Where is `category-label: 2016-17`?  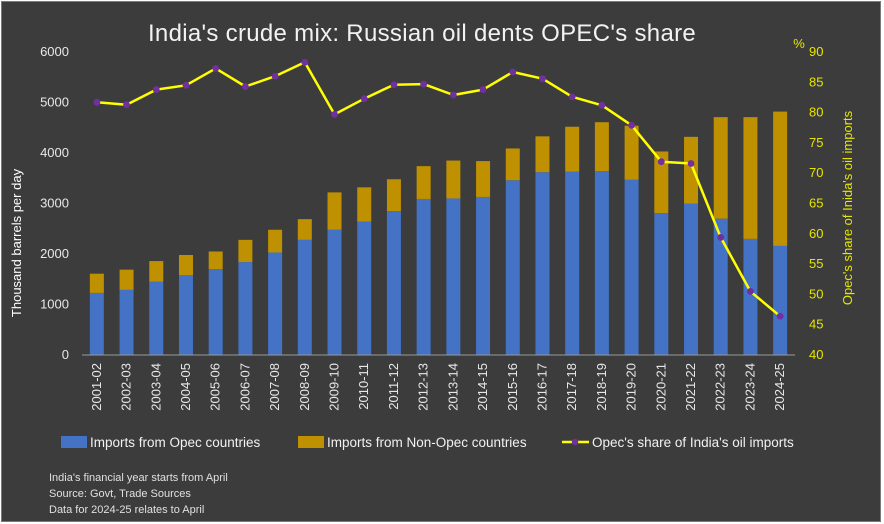 category-label: 2016-17 is located at coordinates (541, 387).